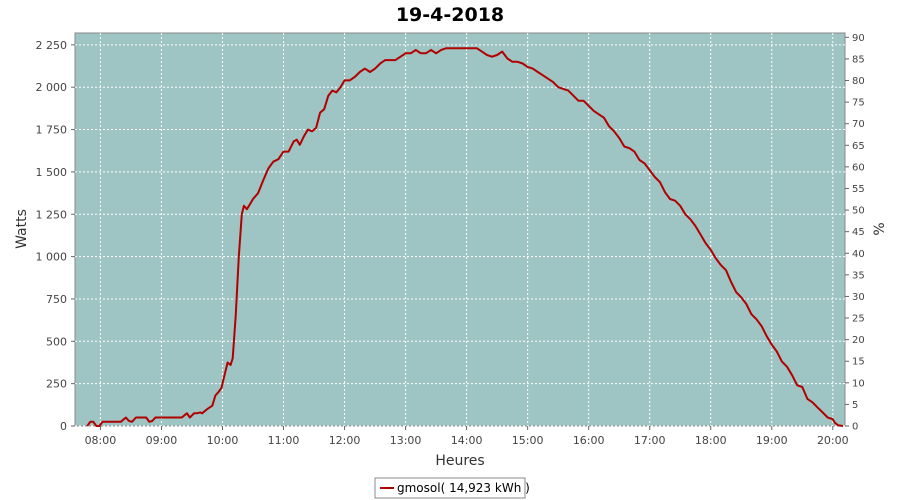 This screenshot has width=900, height=500. What do you see at coordinates (858, 362) in the screenshot?
I see `y2-tick-label: 15` at bounding box center [858, 362].